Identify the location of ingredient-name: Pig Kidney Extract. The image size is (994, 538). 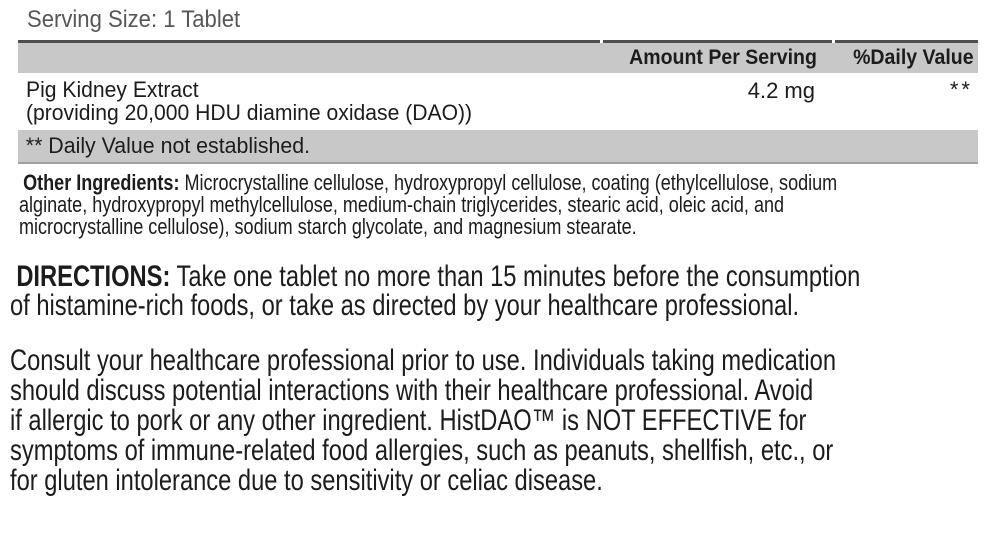
(112, 89).